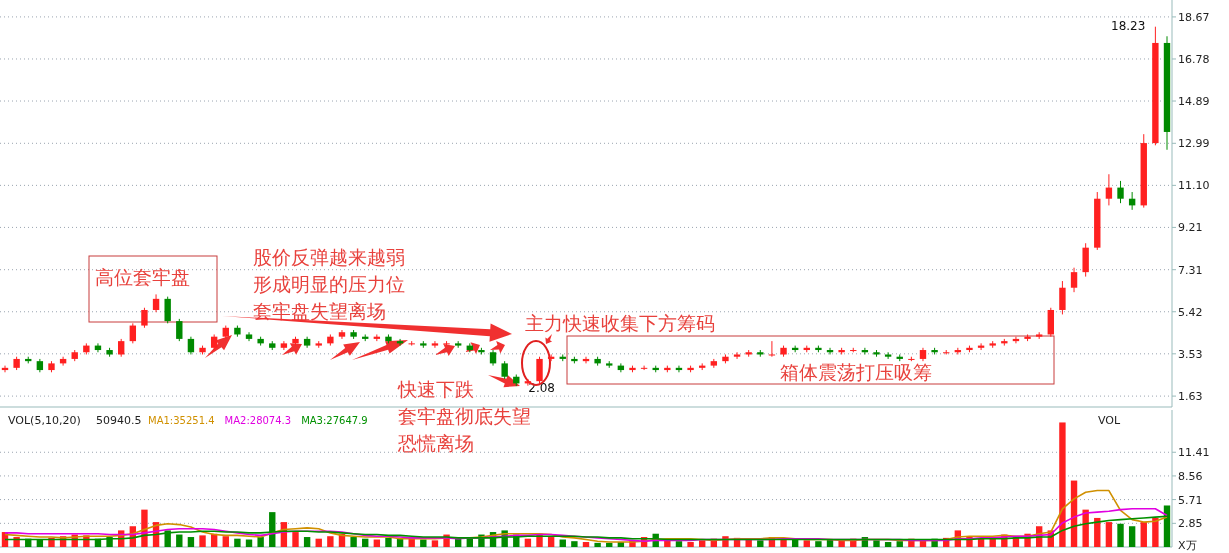 The image size is (1229, 553). Describe the element at coordinates (1190, 476) in the screenshot. I see `y-tick-label: 8.56` at that location.